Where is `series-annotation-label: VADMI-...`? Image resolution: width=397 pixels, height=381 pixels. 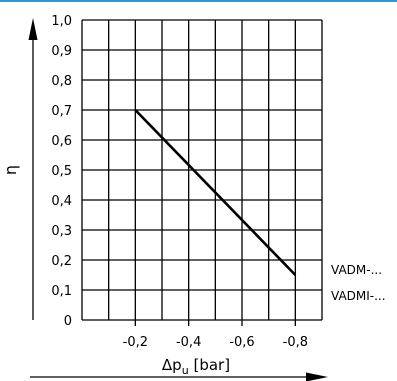
series-annotation-label: VADMI-... is located at coordinates (358, 296).